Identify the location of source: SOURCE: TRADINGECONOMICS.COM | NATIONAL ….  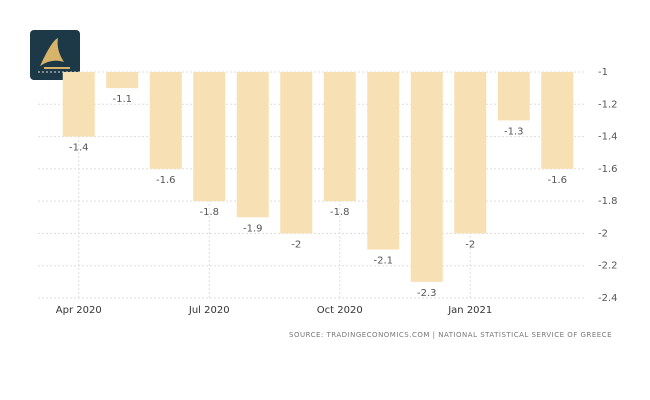
(450, 335).